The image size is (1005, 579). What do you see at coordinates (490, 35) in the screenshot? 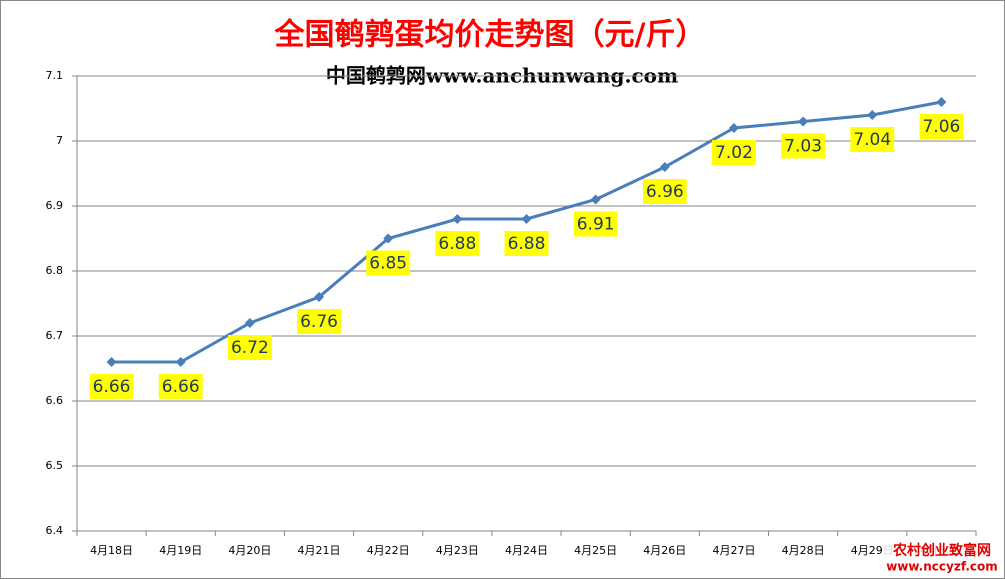
I see `chart-title: 全国鹌鹑蛋均价走势图（元/斤）` at bounding box center [490, 35].